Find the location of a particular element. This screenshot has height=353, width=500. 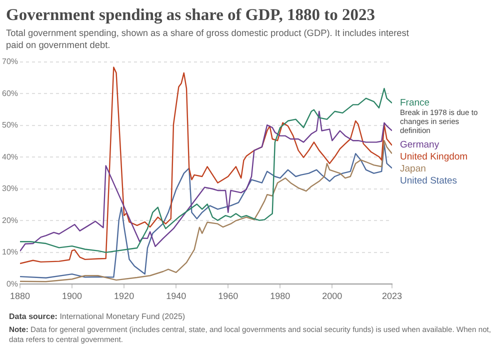

series-label: Japan is located at coordinates (413, 169).